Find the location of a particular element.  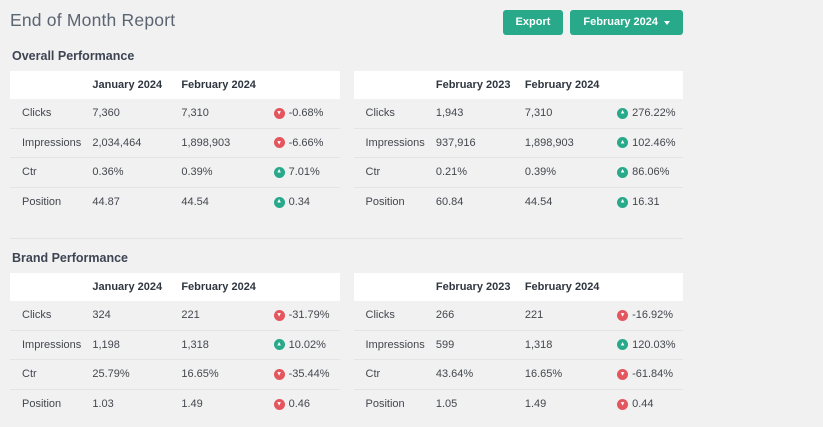

change-cell: 0.34 is located at coordinates (306, 202).